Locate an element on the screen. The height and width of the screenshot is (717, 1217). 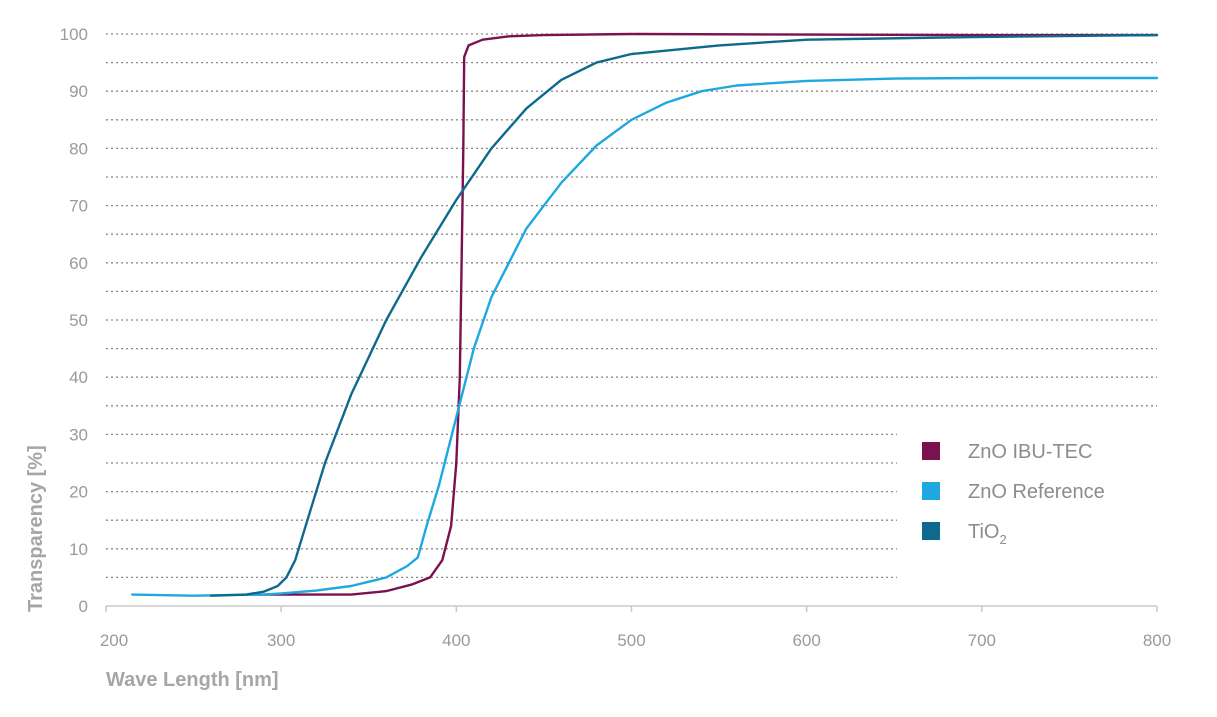
legend-label: TiO2 is located at coordinates (987, 534).